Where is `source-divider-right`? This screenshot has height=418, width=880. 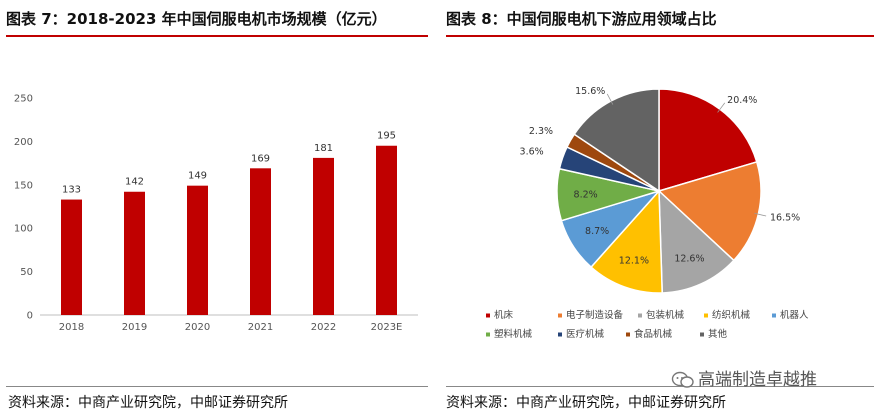 source-divider-right is located at coordinates (660, 386).